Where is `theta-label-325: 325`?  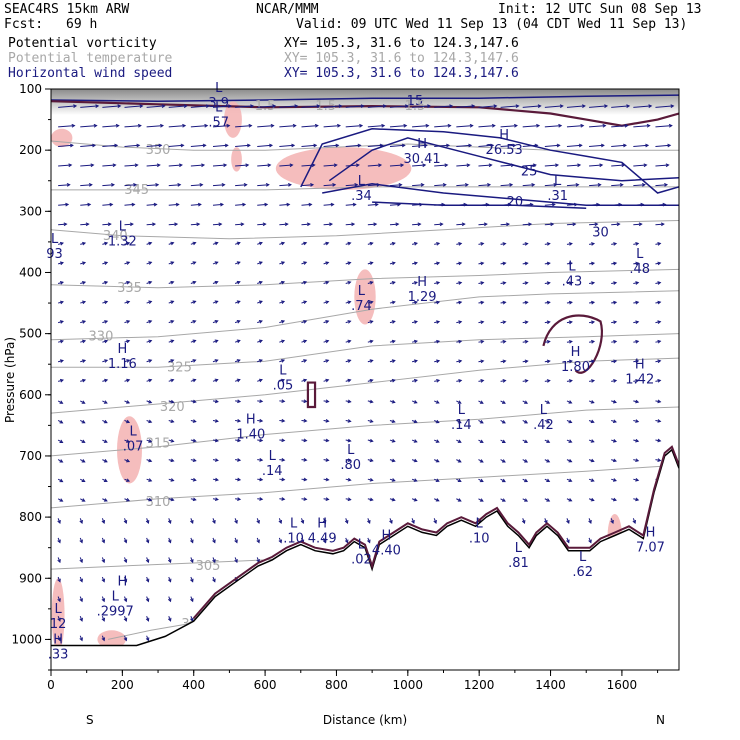
theta-label-325: 325 is located at coordinates (179, 367).